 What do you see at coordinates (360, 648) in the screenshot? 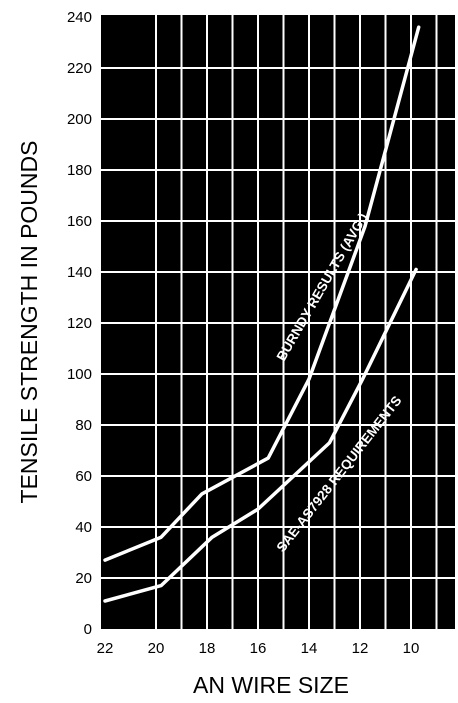
I see `x-tick-label: 12` at bounding box center [360, 648].